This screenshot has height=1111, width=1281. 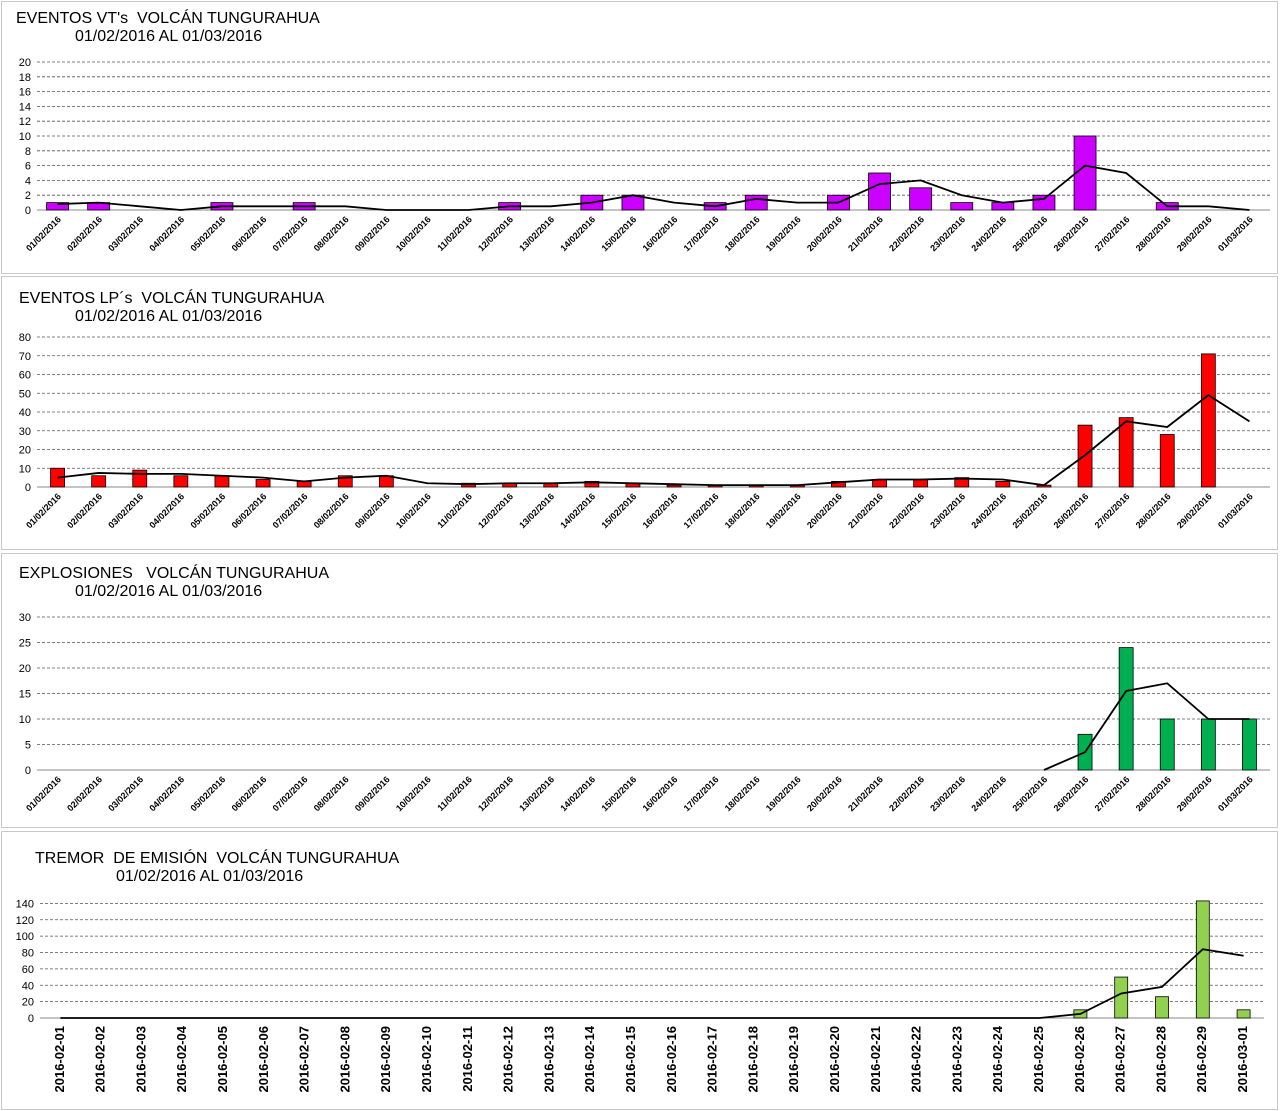 I want to click on x-tick-label: 2016-02-14, so click(x=589, y=1058).